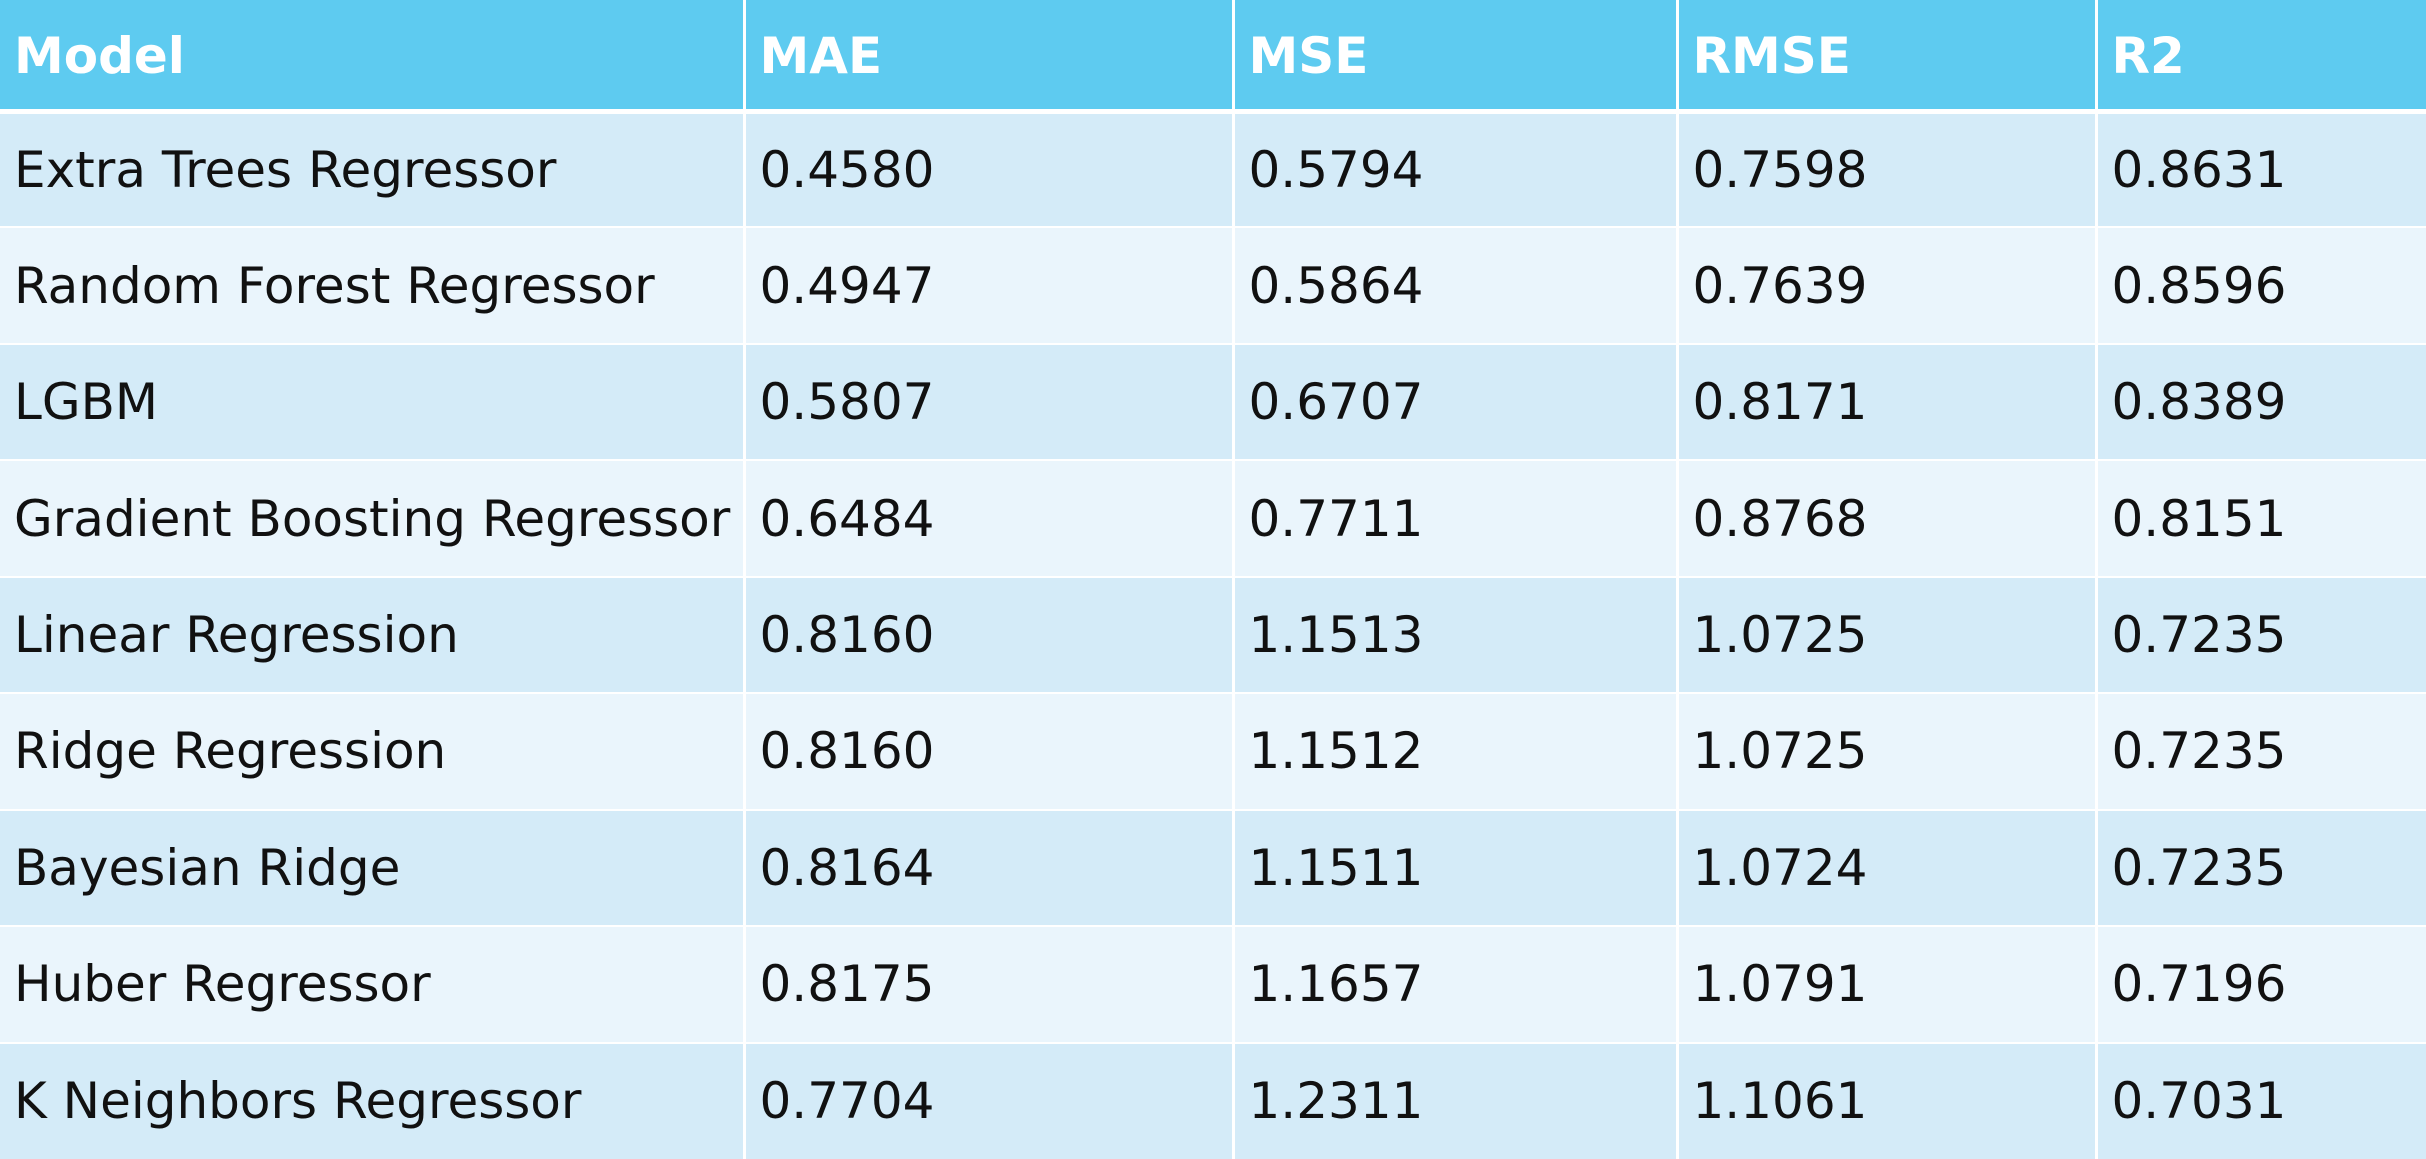  I want to click on cell-mse: 0.6707, so click(1456, 402).